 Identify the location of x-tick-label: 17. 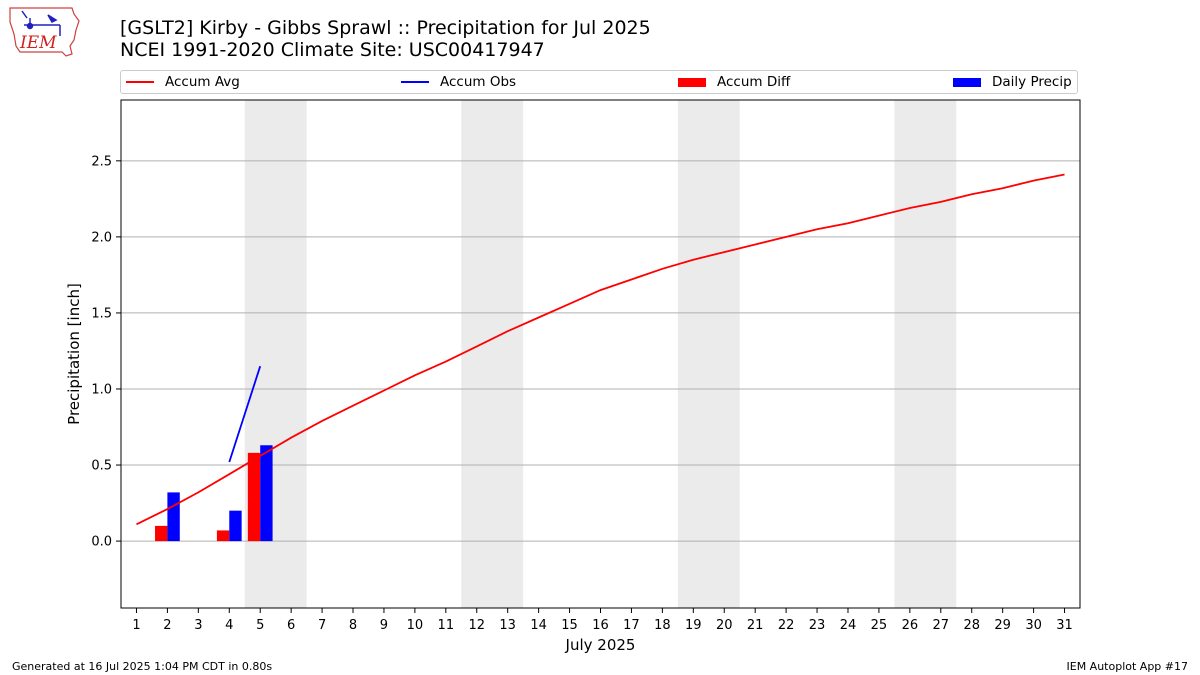
(631, 625).